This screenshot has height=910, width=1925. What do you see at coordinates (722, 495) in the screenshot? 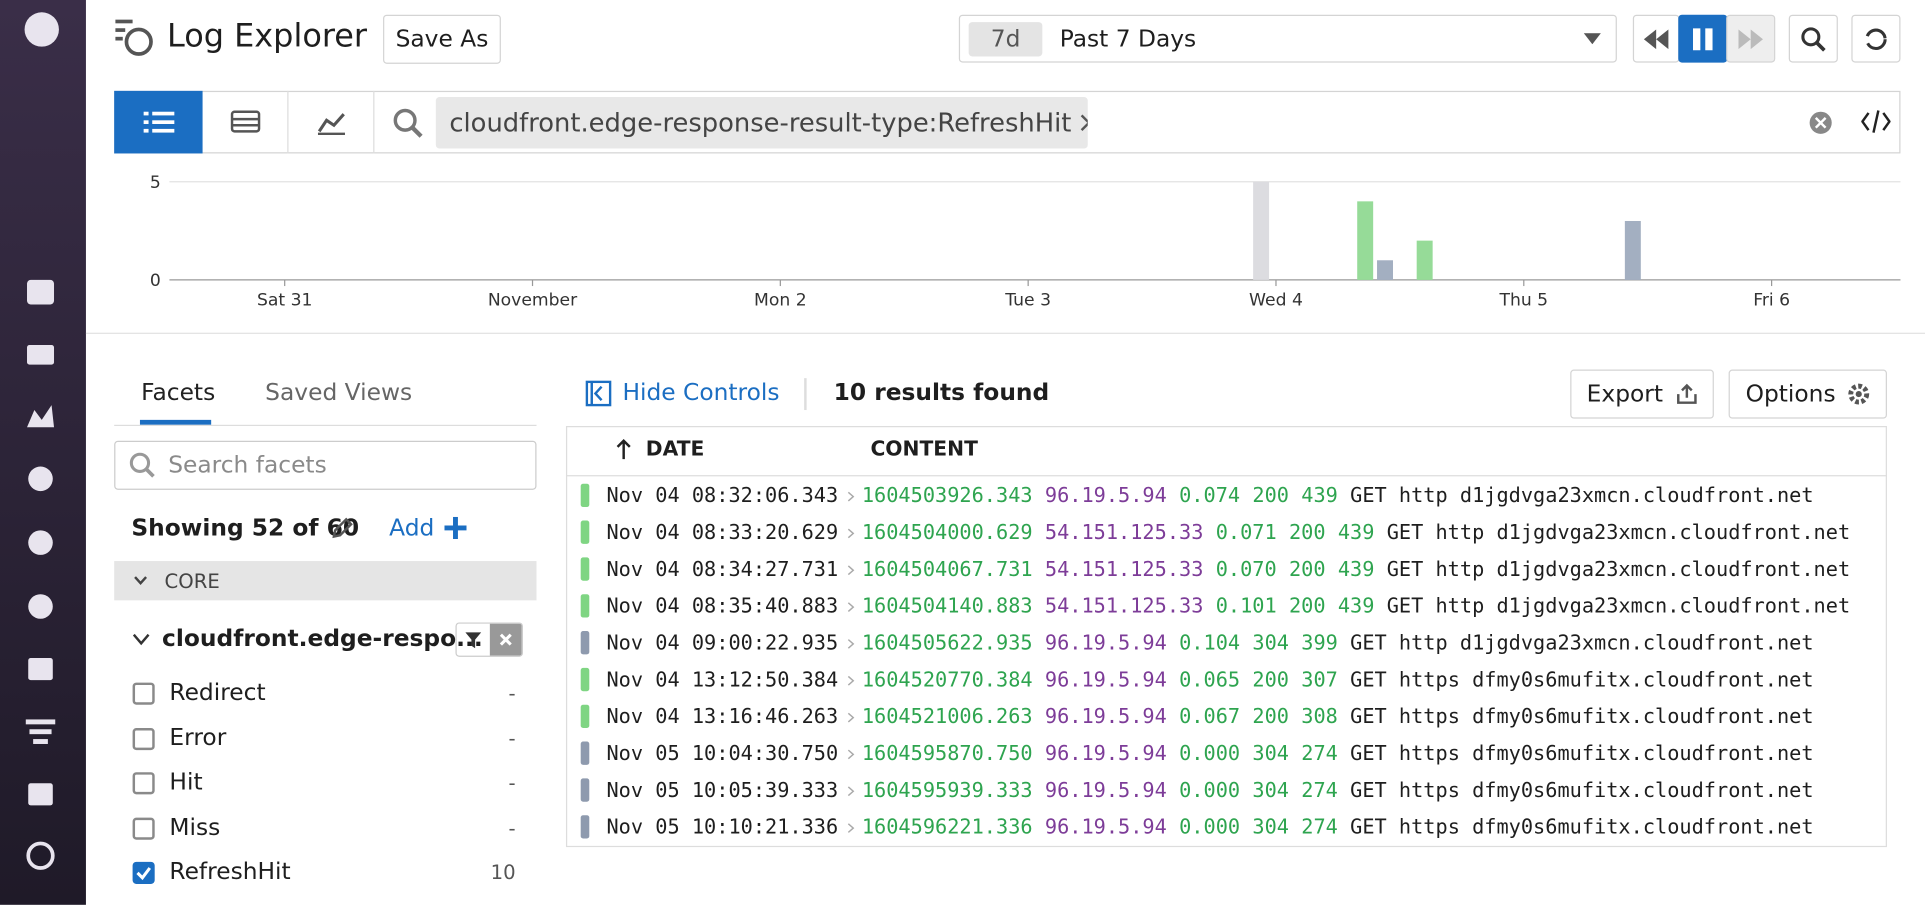
I see `log-date: Nov 04 08:32:06.343` at bounding box center [722, 495].